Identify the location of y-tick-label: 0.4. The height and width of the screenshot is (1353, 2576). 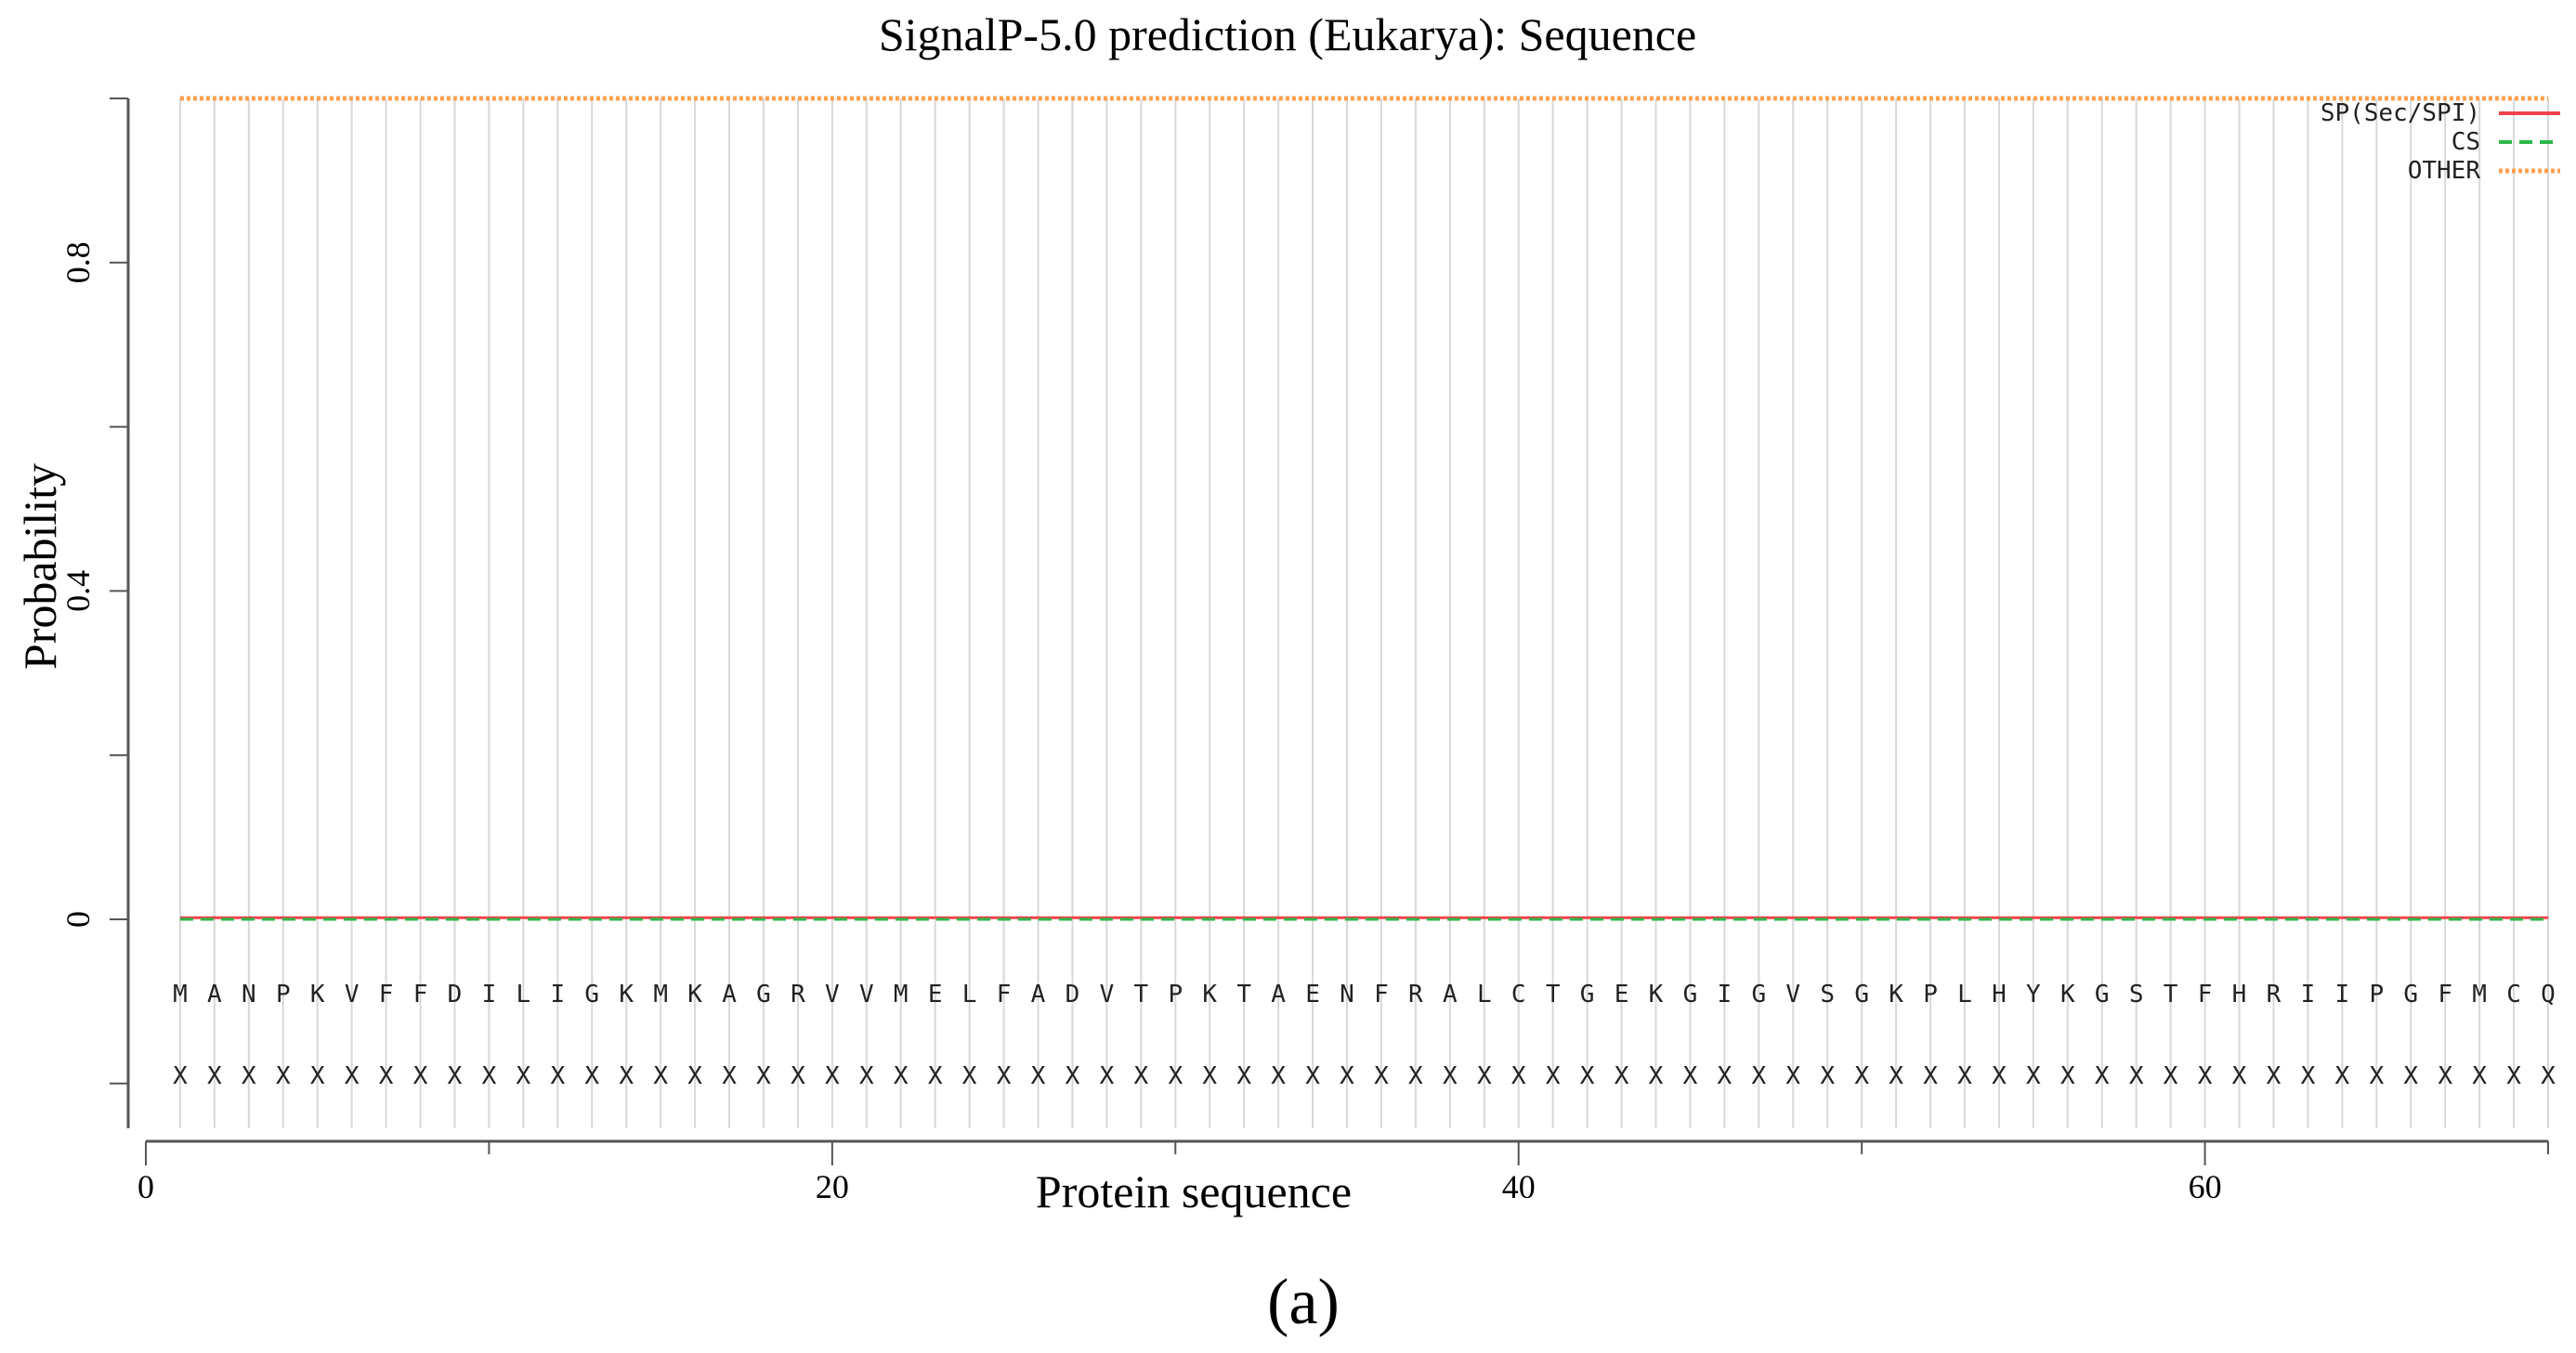
(78, 591).